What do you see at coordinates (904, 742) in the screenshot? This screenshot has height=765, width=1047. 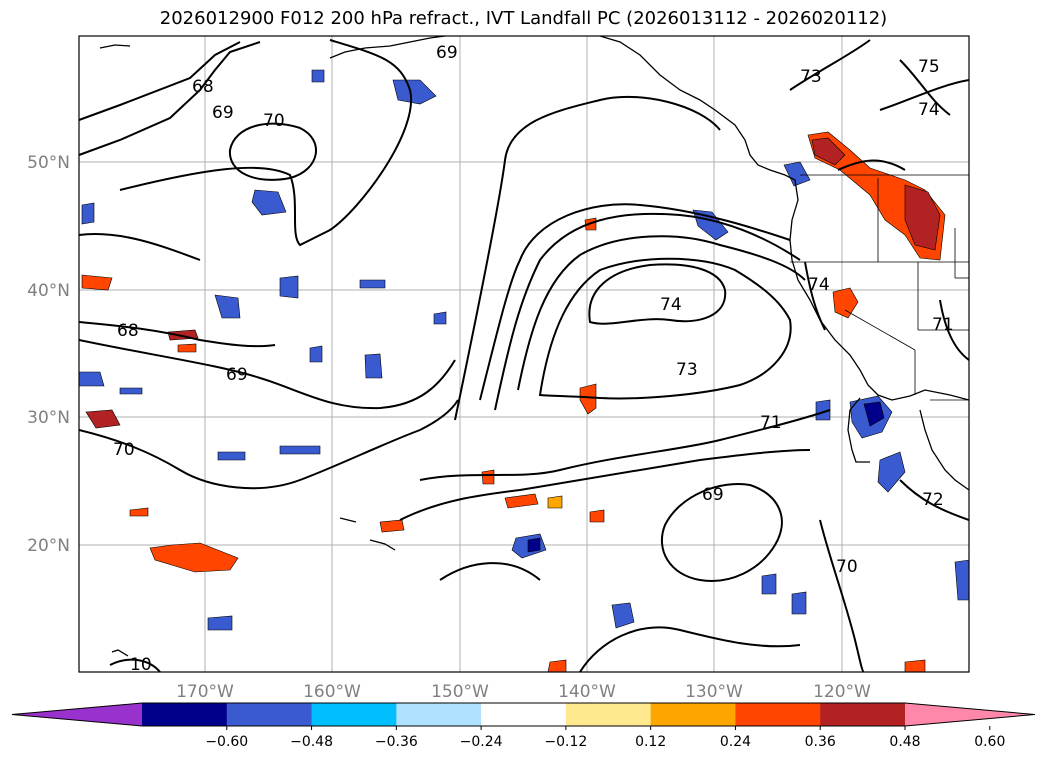 I see `colorbar-tick-label: 0.48` at bounding box center [904, 742].